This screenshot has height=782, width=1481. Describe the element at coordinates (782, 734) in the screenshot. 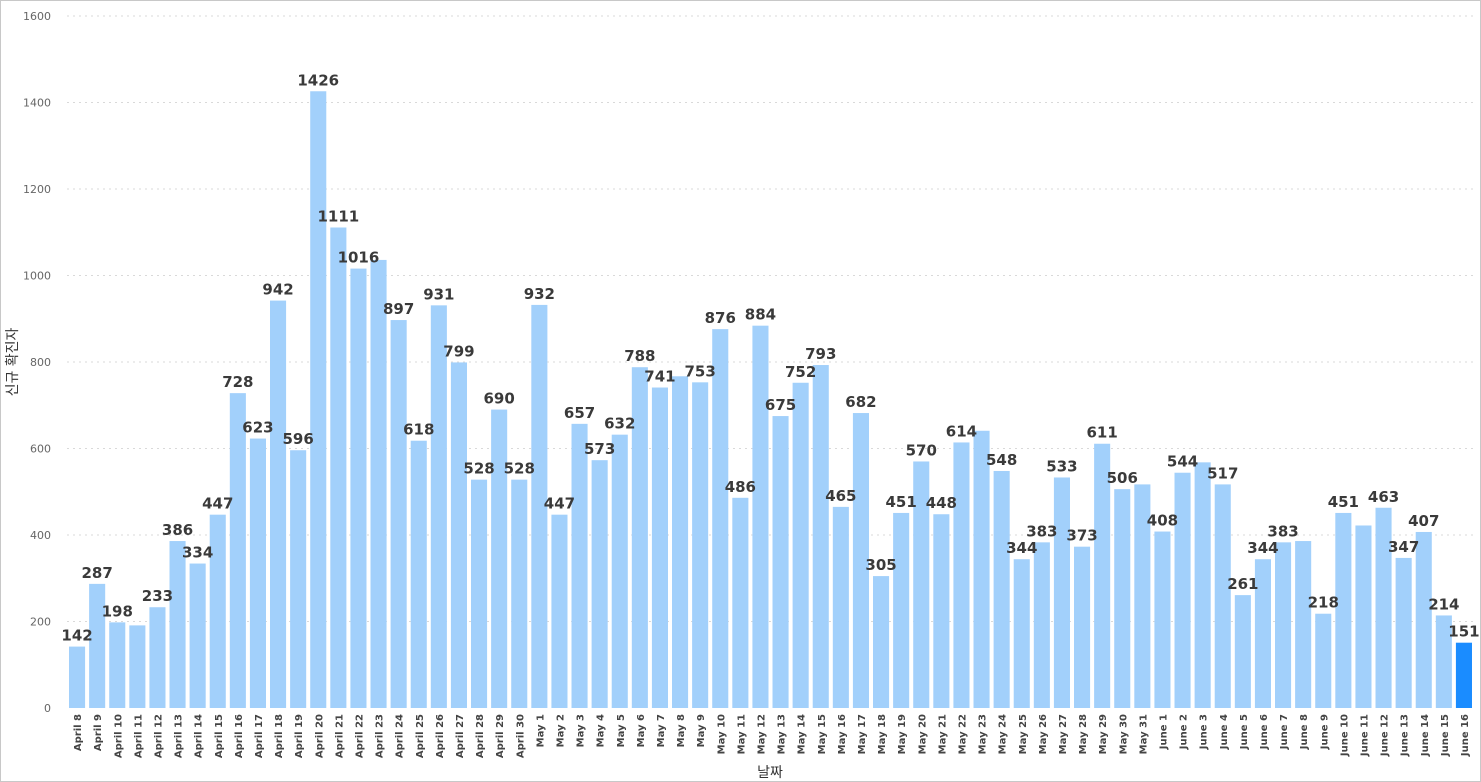

I see `x-tick-label: May 13` at that location.